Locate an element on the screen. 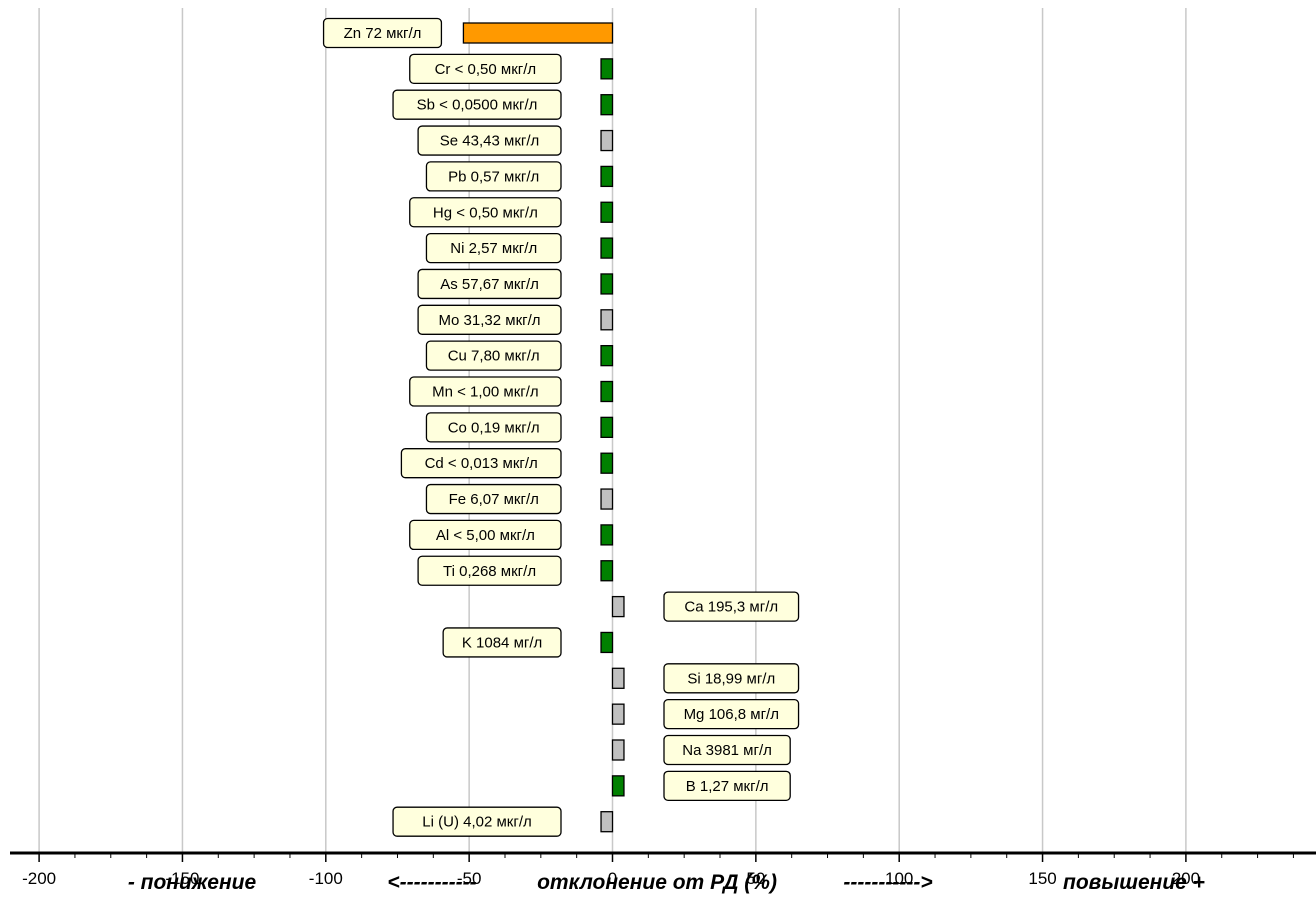  caption-decrease: - понижение is located at coordinates (192, 882).